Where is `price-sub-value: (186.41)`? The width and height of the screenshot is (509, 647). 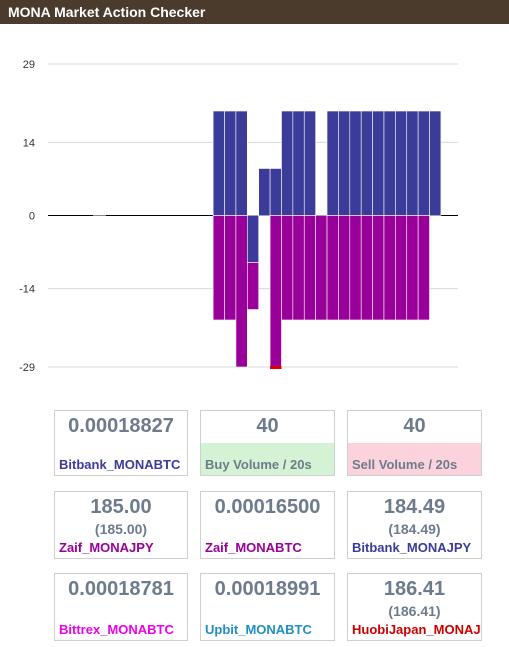
price-sub-value: (186.41) is located at coordinates (414, 611).